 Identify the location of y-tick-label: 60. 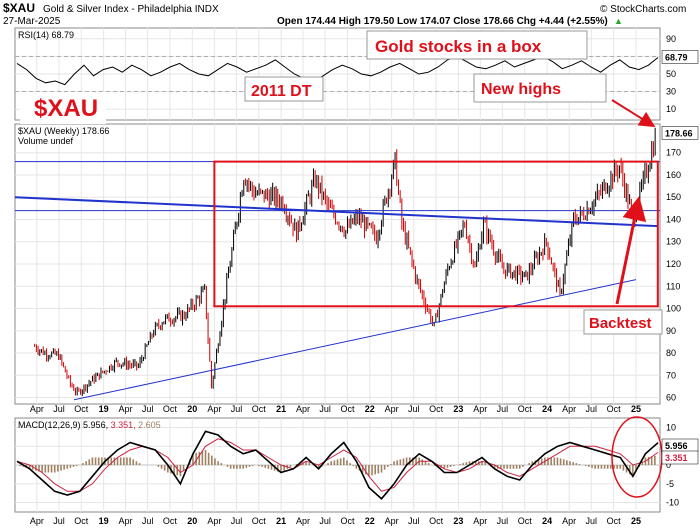
(671, 398).